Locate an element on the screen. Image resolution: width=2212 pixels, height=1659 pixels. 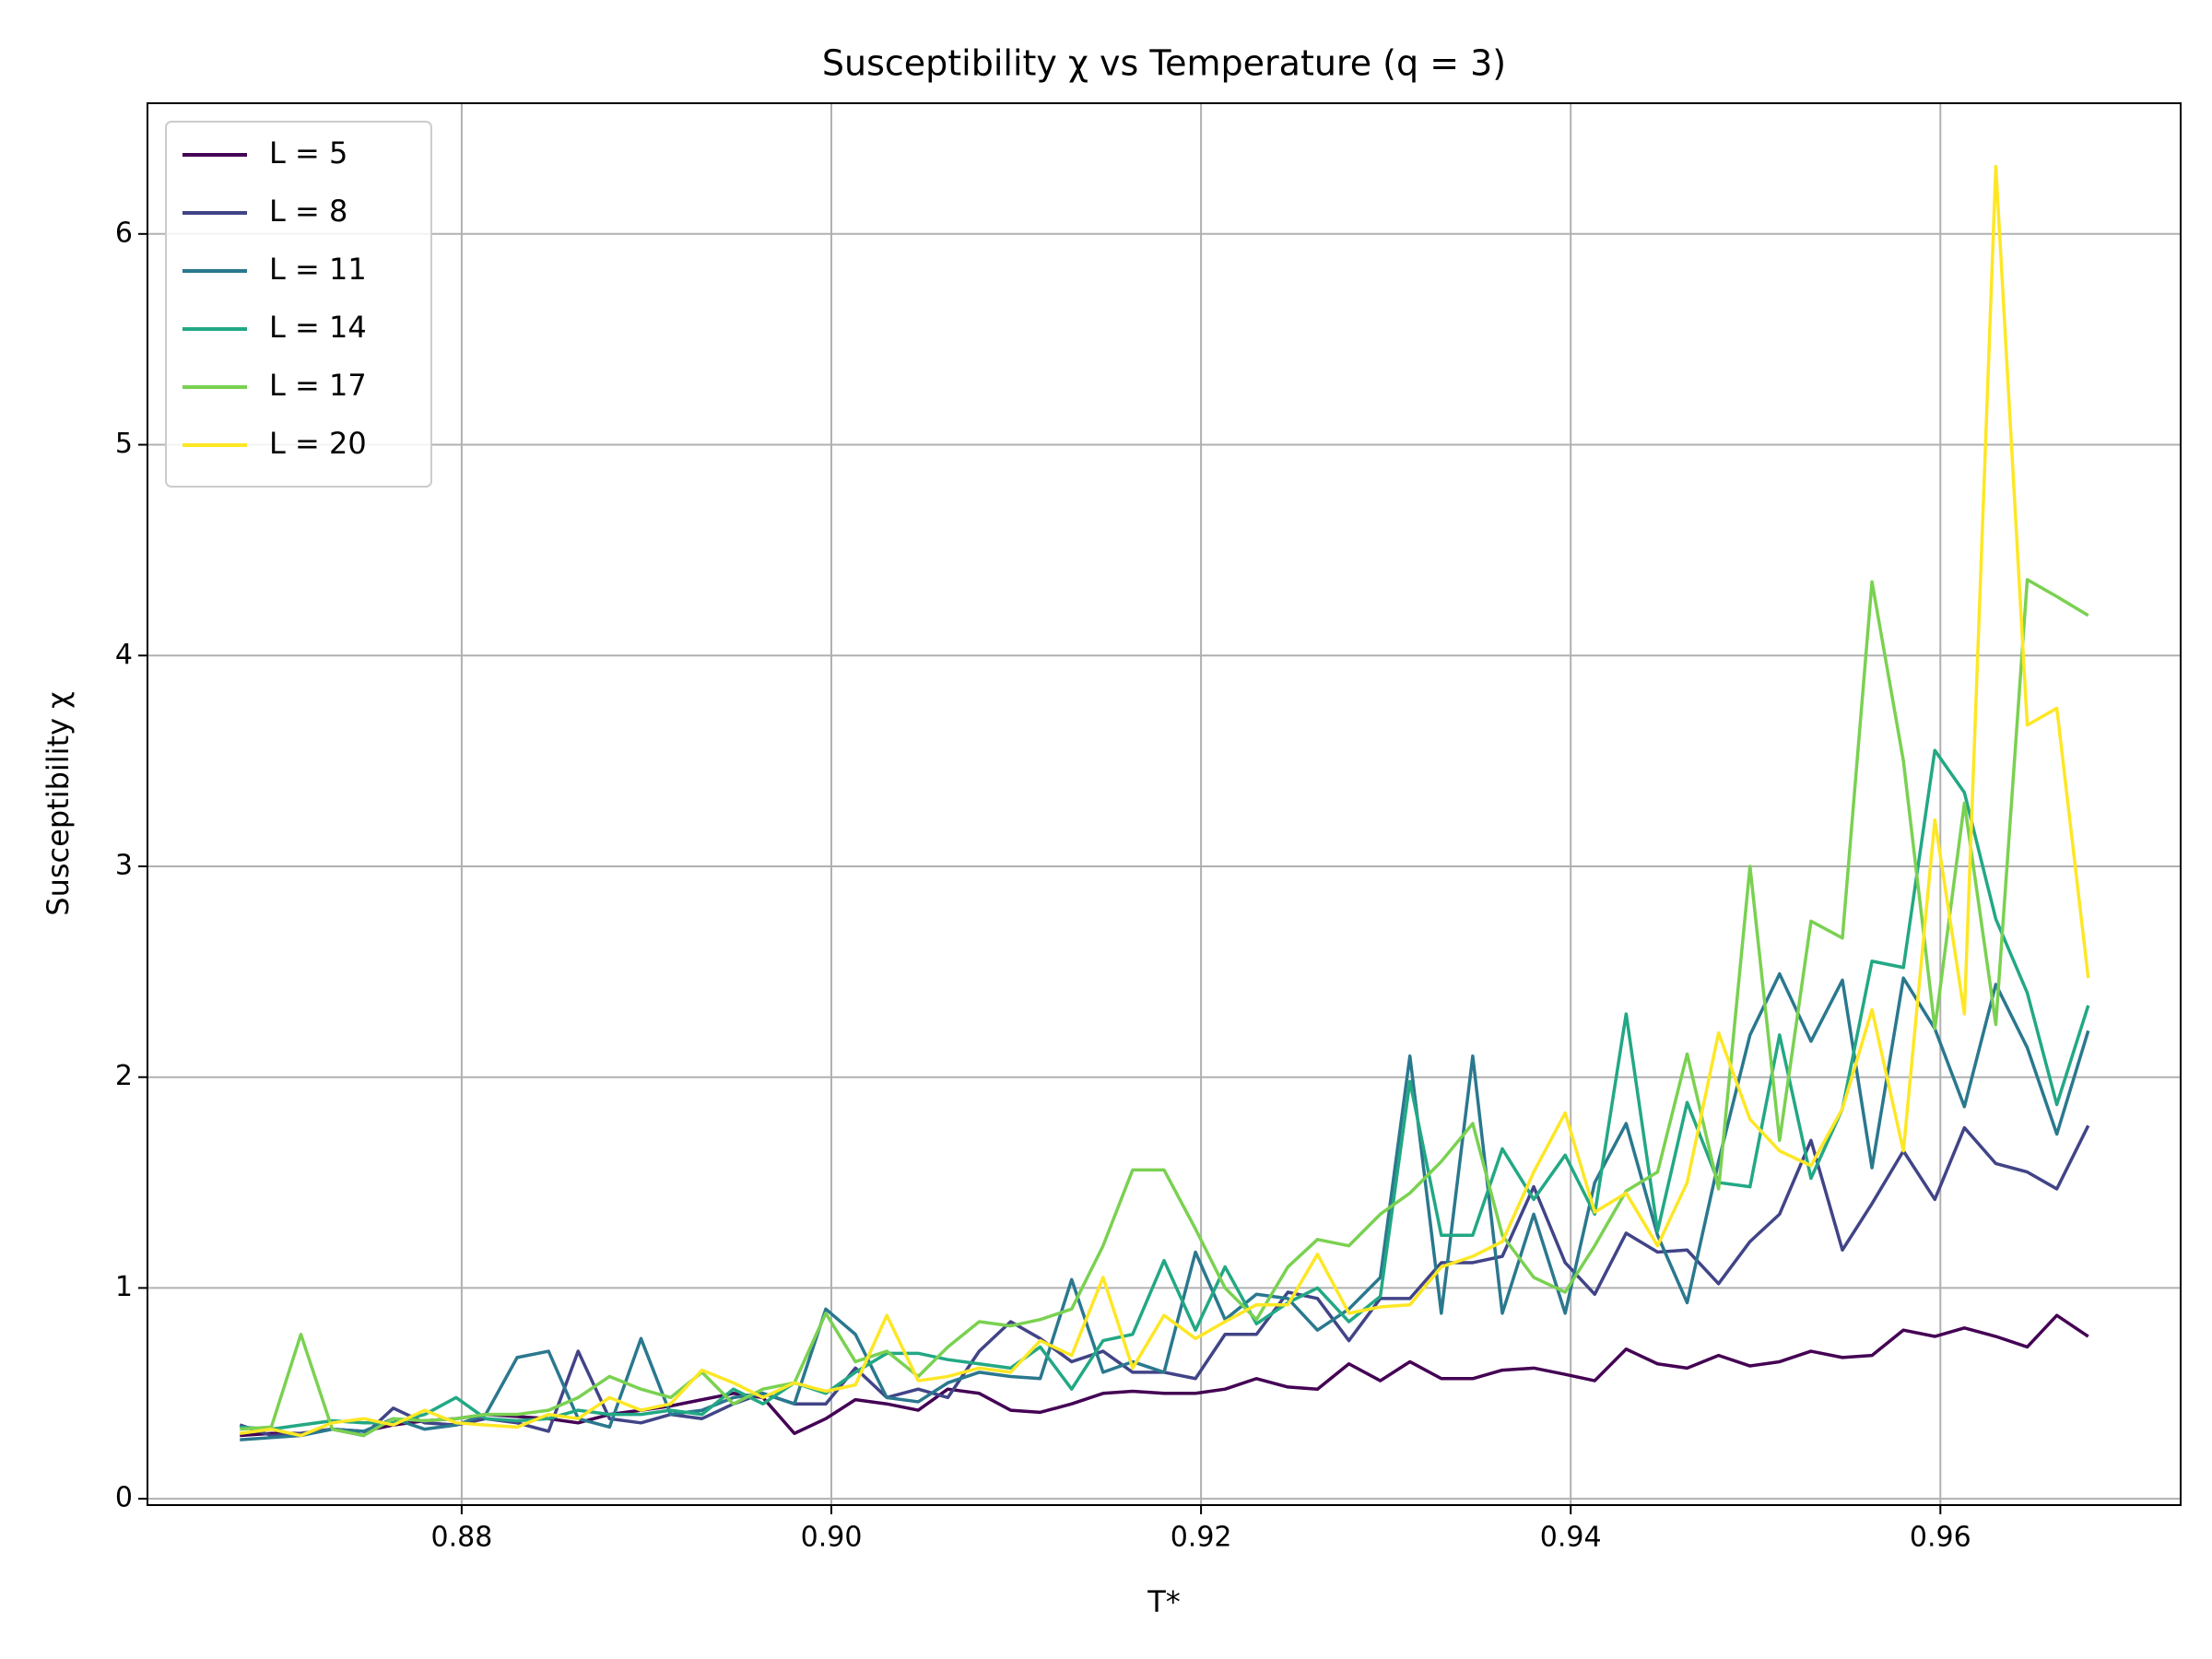
series-line is located at coordinates (1164, 1375).